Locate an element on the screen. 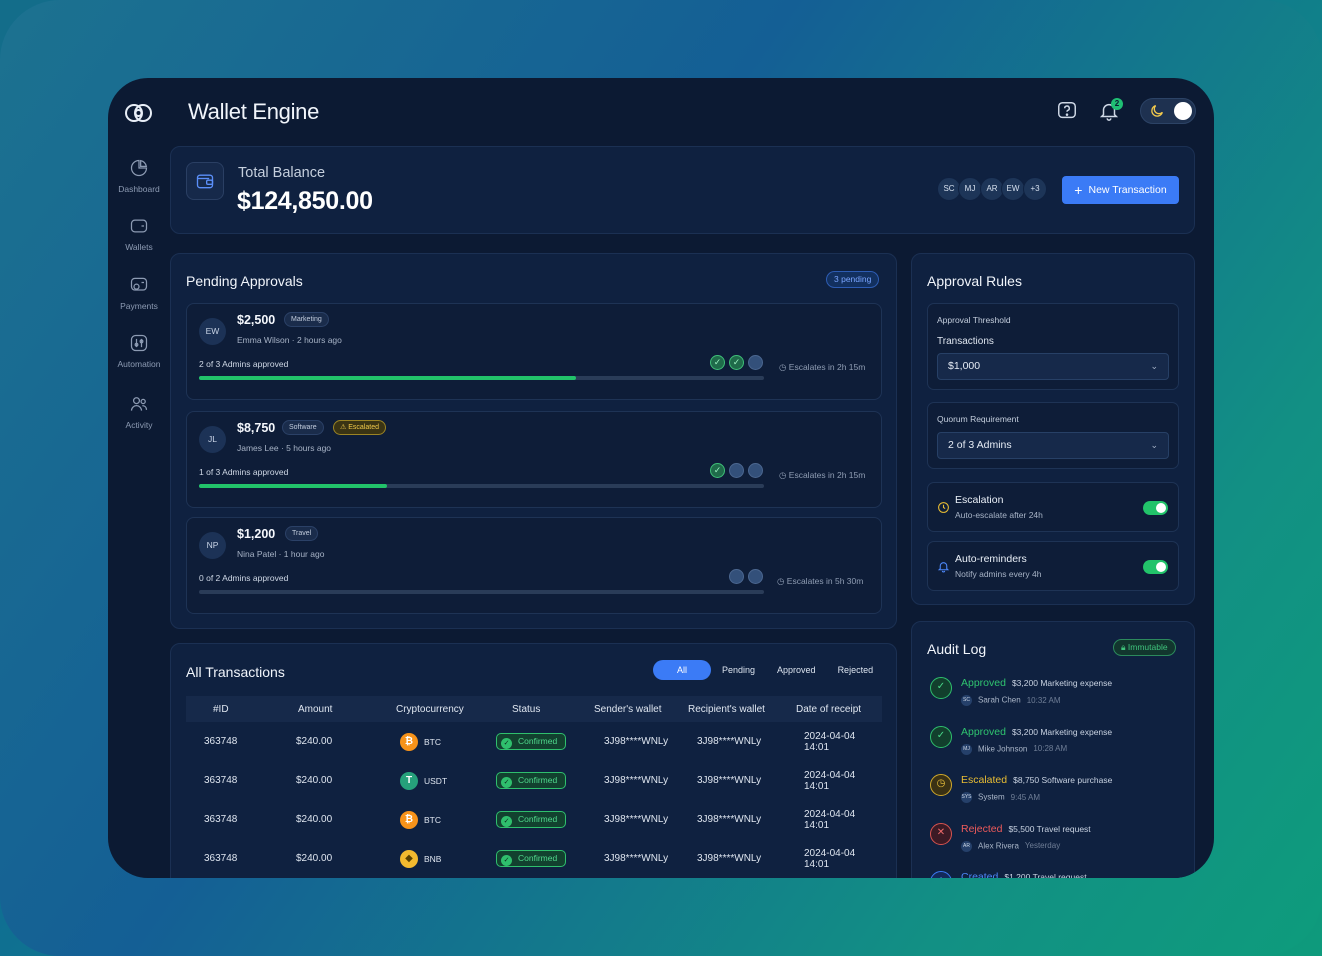 This screenshot has height=956, width=1322. quorum-rule: Quorum Requirement 2 of 3 Admins ⌄ is located at coordinates (1053, 435).